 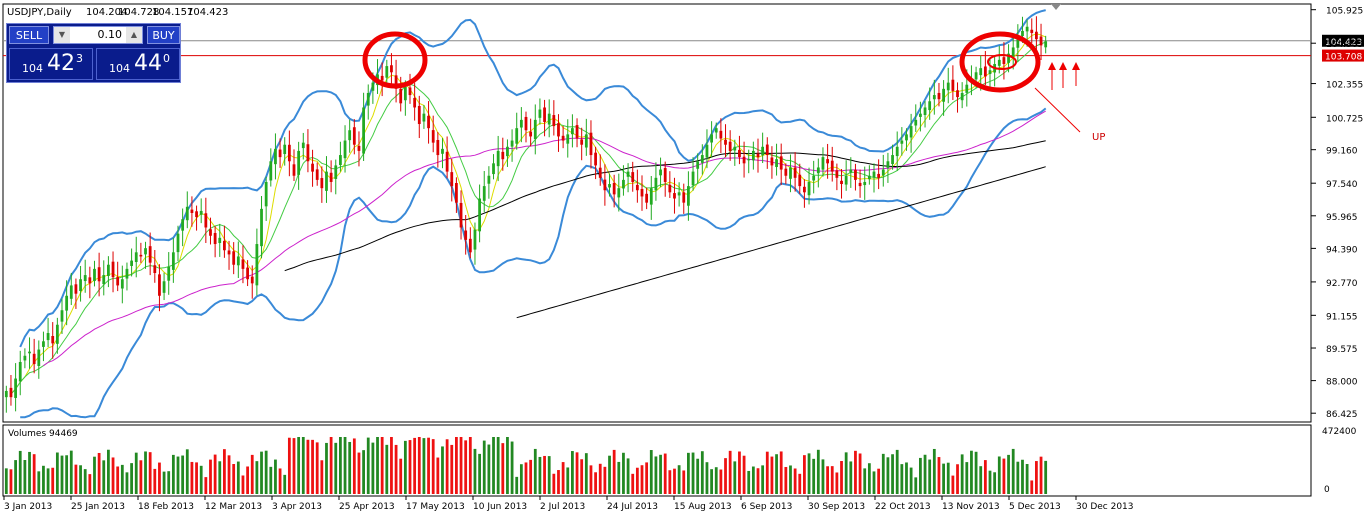 I want to click on lot-size-field: ▼ 0.10 ▲, so click(x=98, y=35).